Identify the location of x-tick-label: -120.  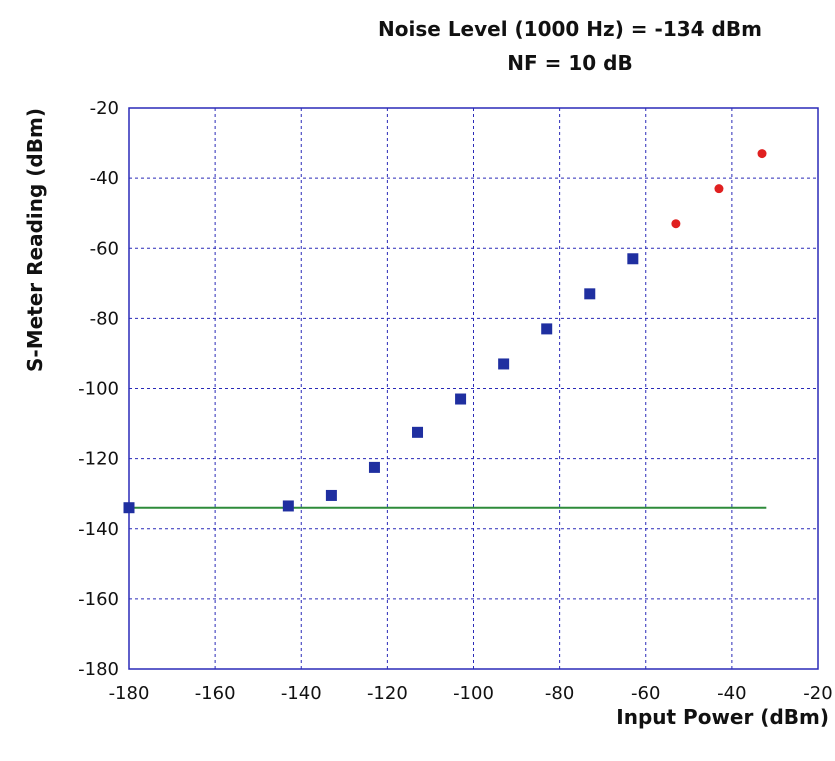
(387, 693).